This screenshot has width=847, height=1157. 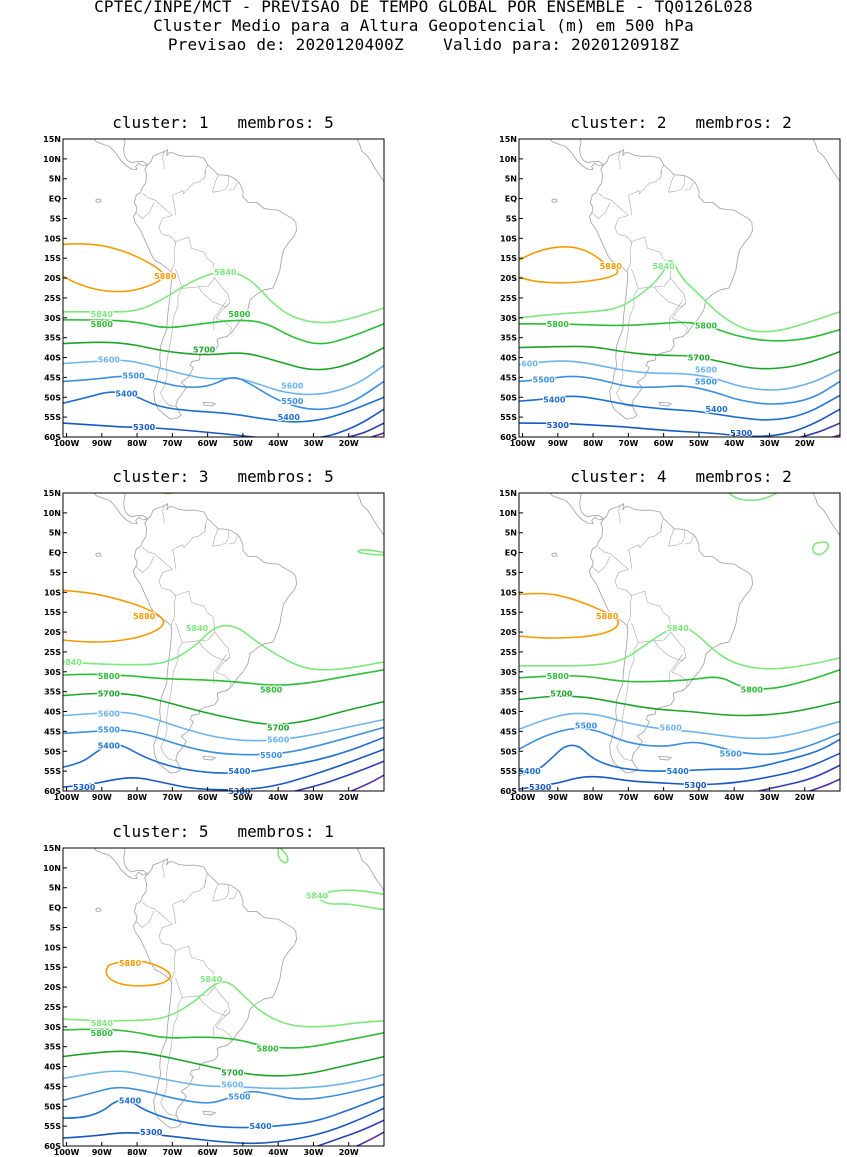 I want to click on south-america-outline, so click(x=215, y=638).